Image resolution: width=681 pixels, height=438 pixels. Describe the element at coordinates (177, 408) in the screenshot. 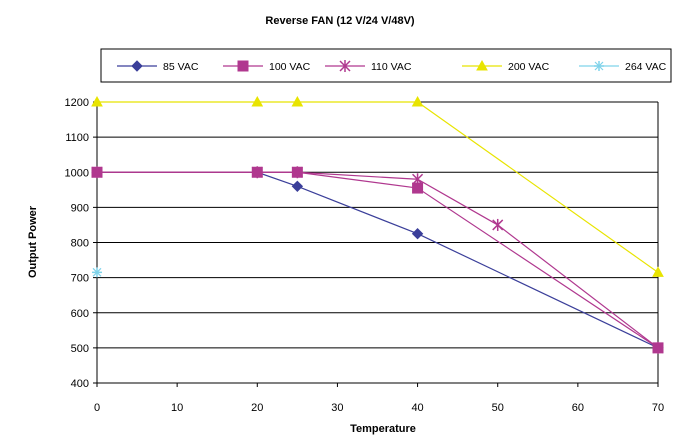

I see `x-tick-label-1: 10` at that location.